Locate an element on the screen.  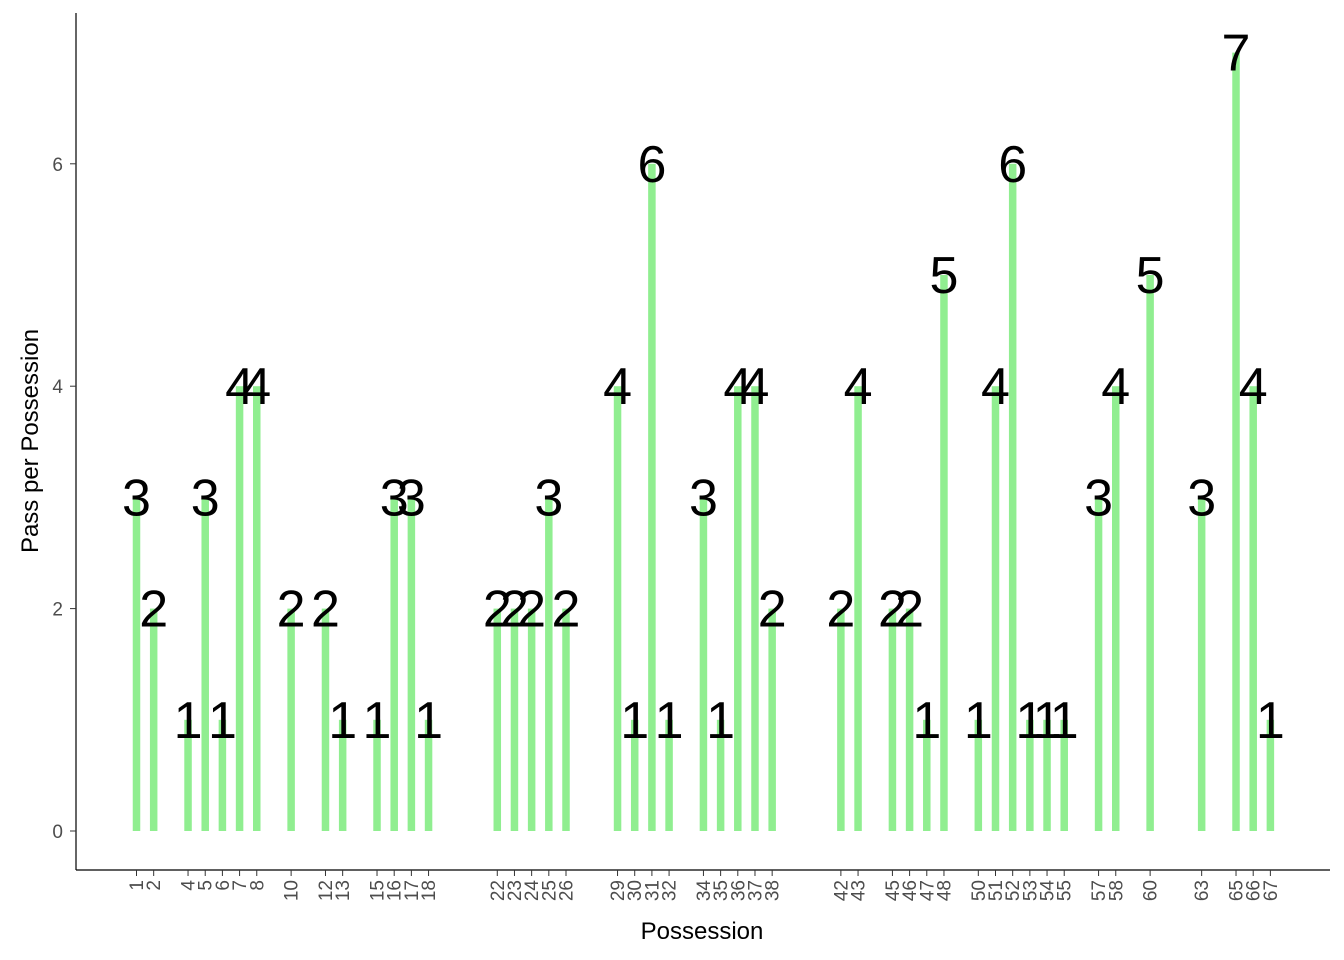
x-tick-label-58: 58 is located at coordinates (1116, 890).